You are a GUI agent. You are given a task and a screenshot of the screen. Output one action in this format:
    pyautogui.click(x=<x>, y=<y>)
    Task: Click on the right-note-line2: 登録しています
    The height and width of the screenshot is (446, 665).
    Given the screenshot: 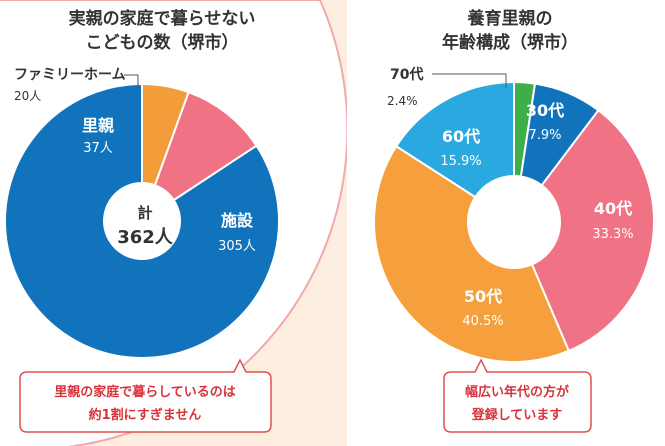 What is the action you would take?
    pyautogui.click(x=517, y=415)
    